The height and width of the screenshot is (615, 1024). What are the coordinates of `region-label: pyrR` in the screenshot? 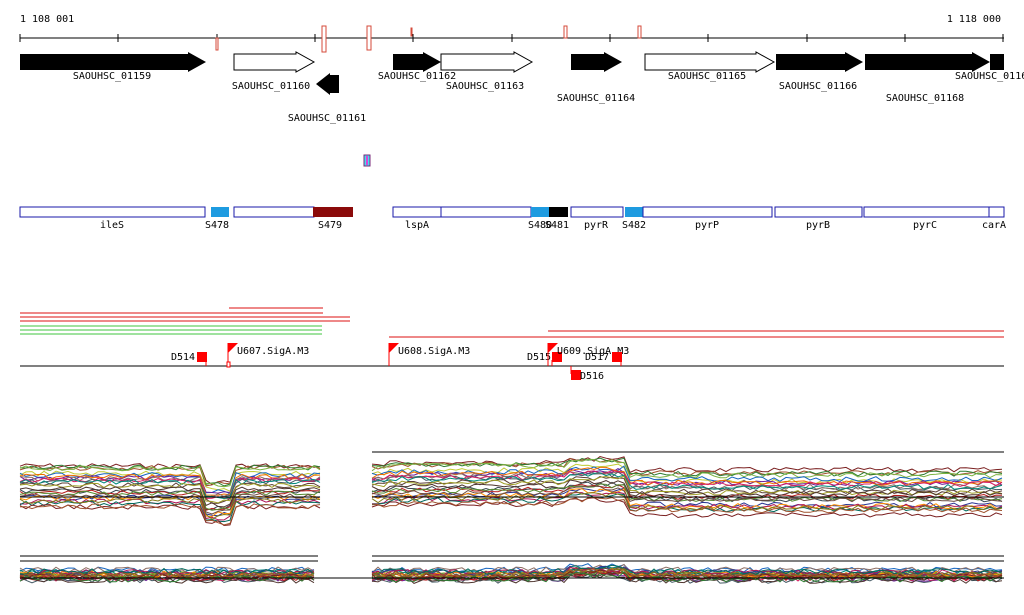 It's located at (596, 225).